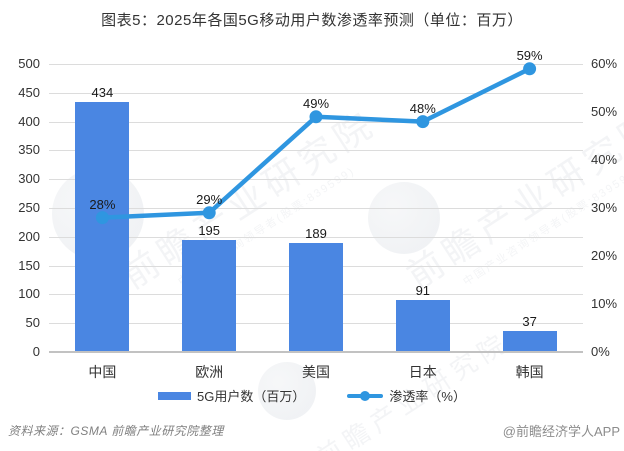 This screenshot has width=624, height=451. I want to click on category-axis: 中国 欧洲 美国 日本 韩国, so click(316, 372).